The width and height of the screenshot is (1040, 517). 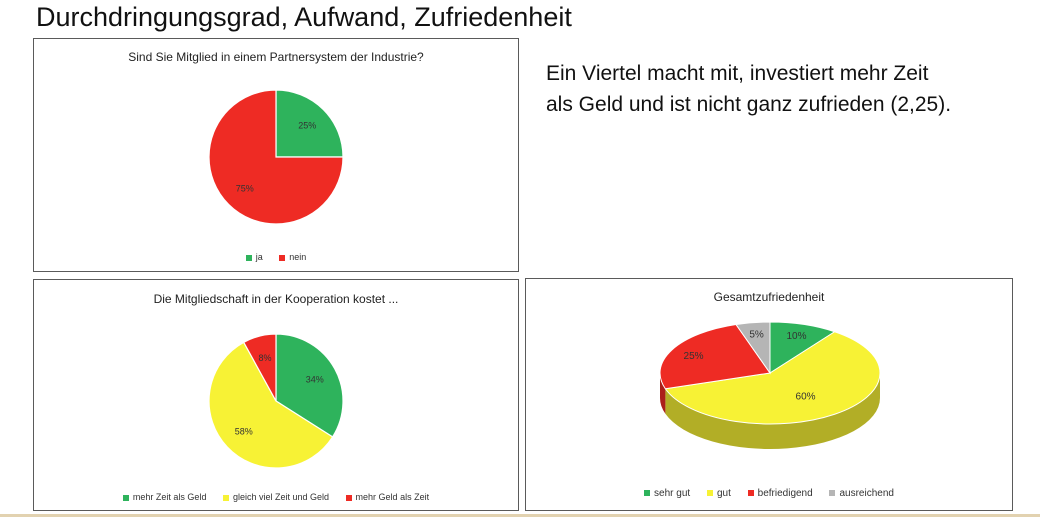 What do you see at coordinates (806, 397) in the screenshot?
I see `data-label-2-1: 60%` at bounding box center [806, 397].